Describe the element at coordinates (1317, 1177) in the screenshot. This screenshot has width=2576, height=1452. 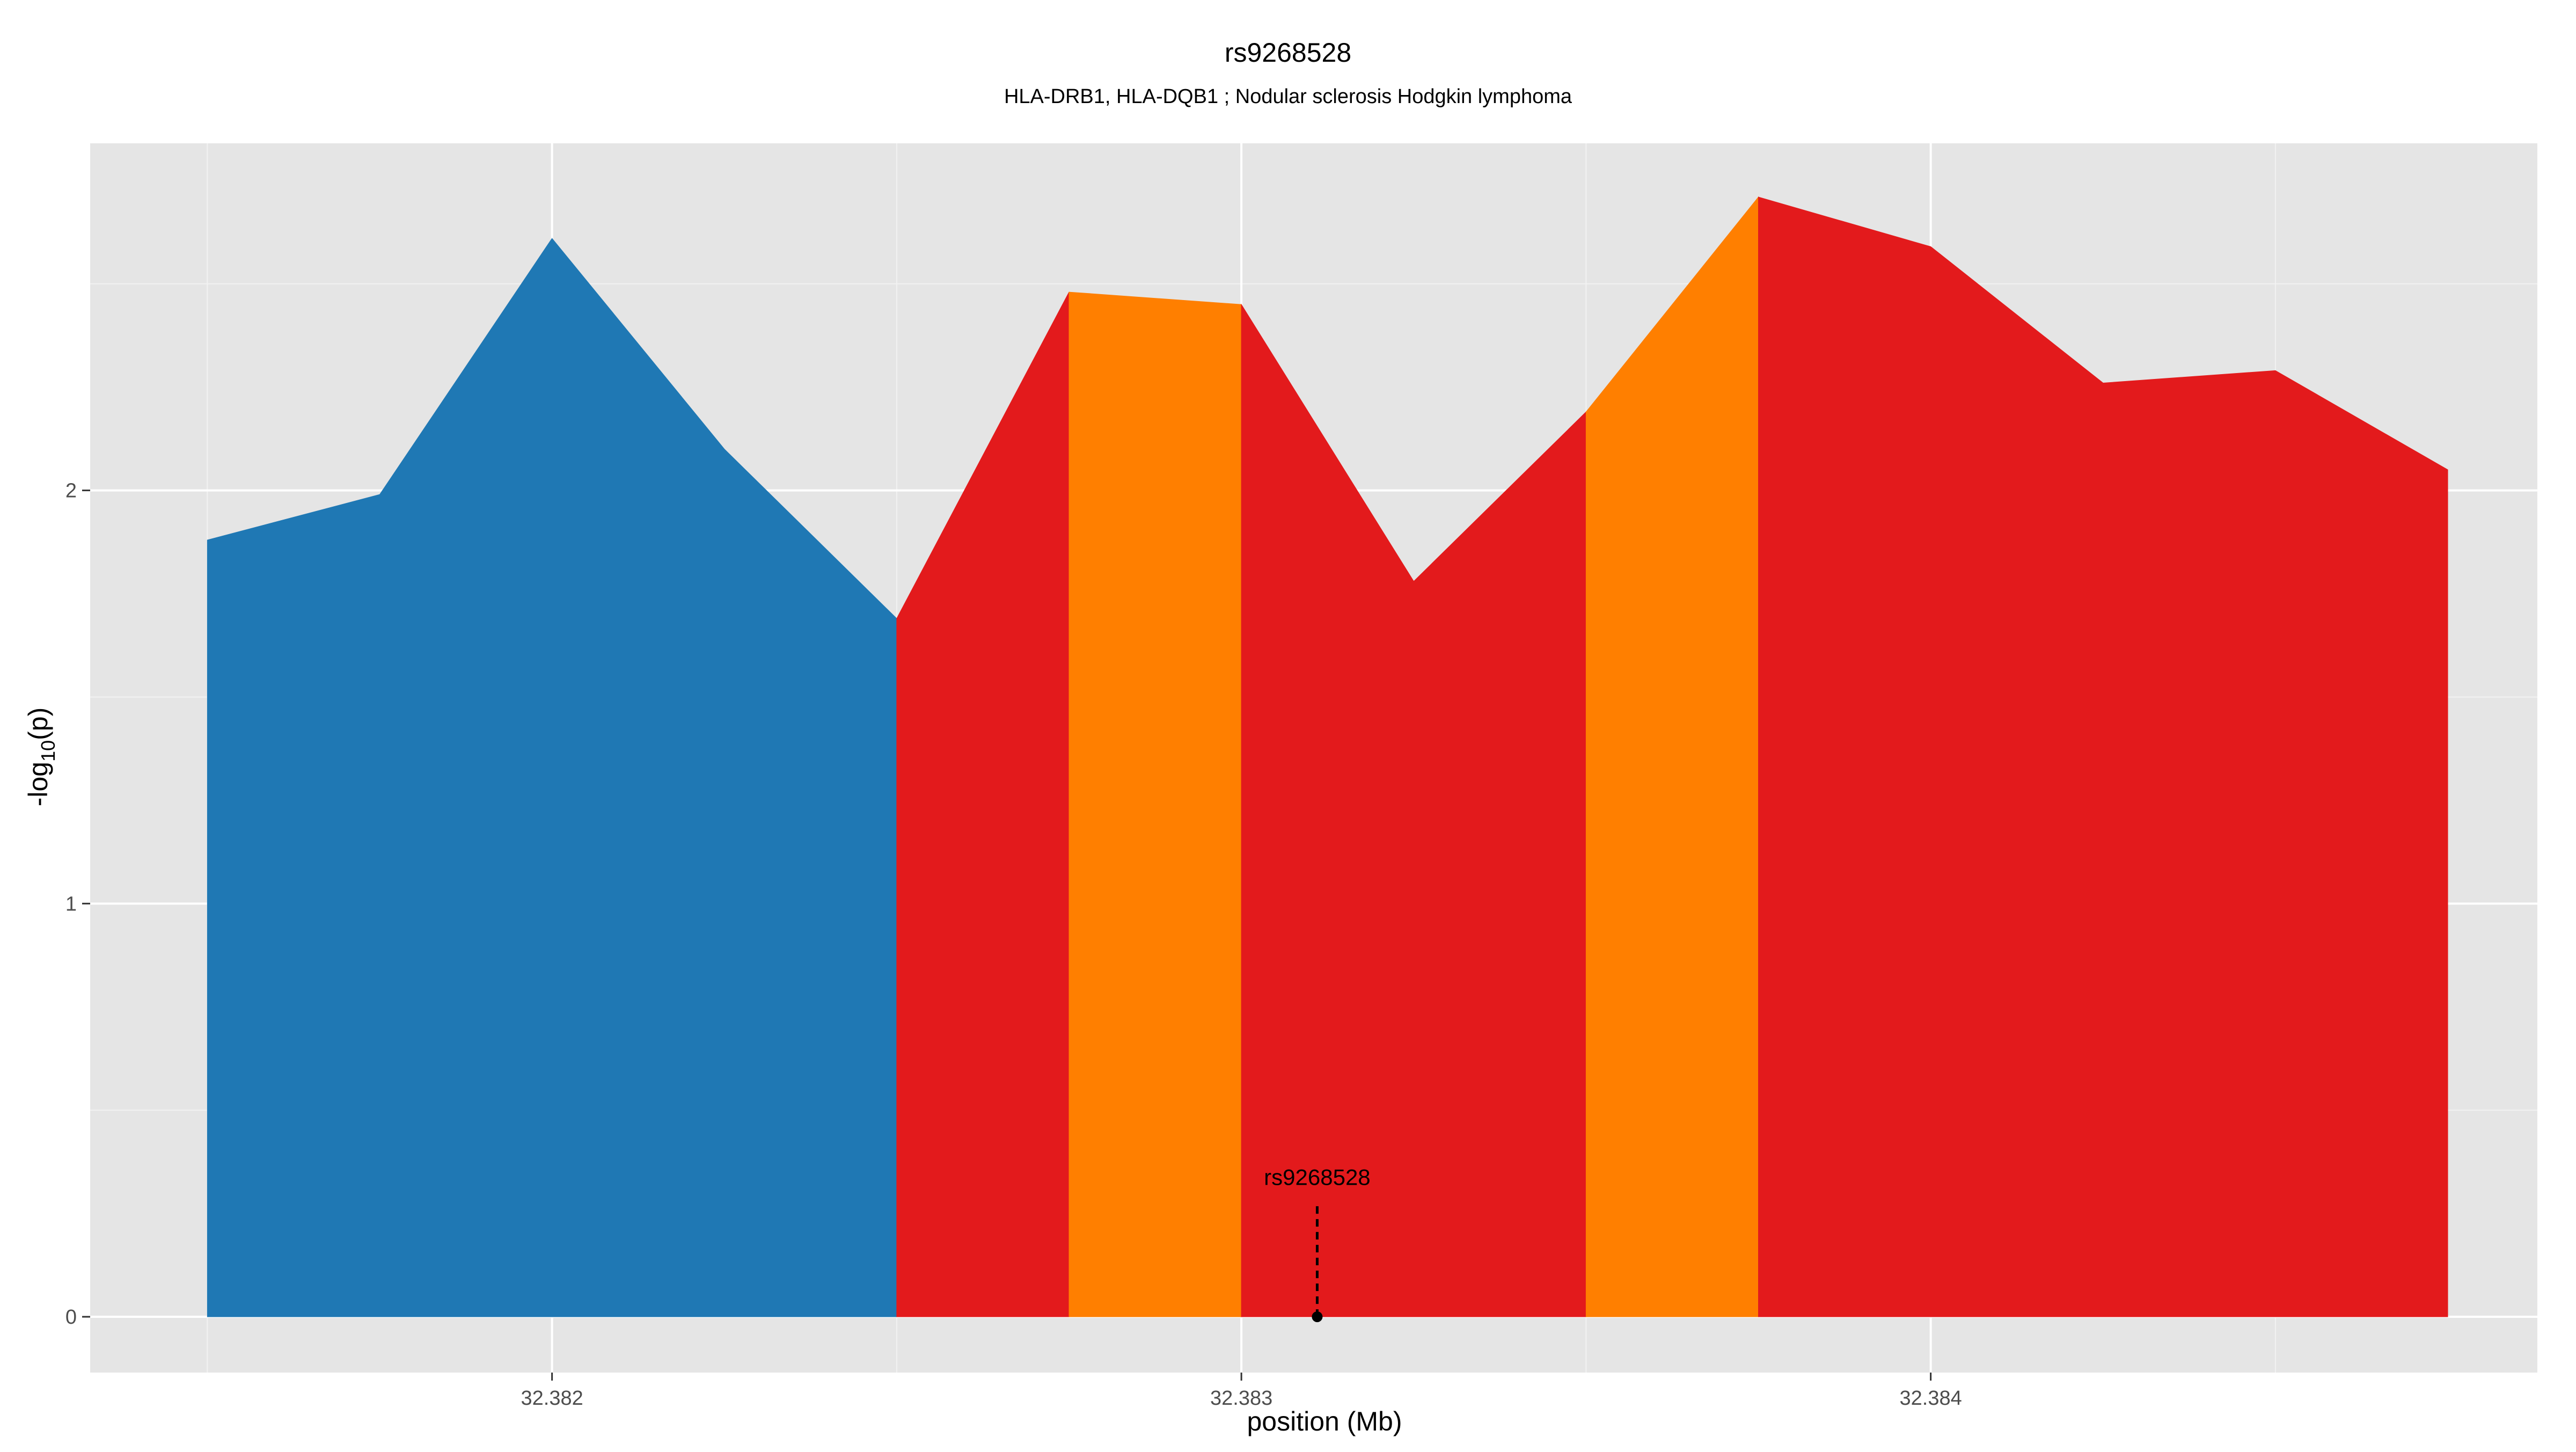
I see `snp-label: rs9268528` at that location.